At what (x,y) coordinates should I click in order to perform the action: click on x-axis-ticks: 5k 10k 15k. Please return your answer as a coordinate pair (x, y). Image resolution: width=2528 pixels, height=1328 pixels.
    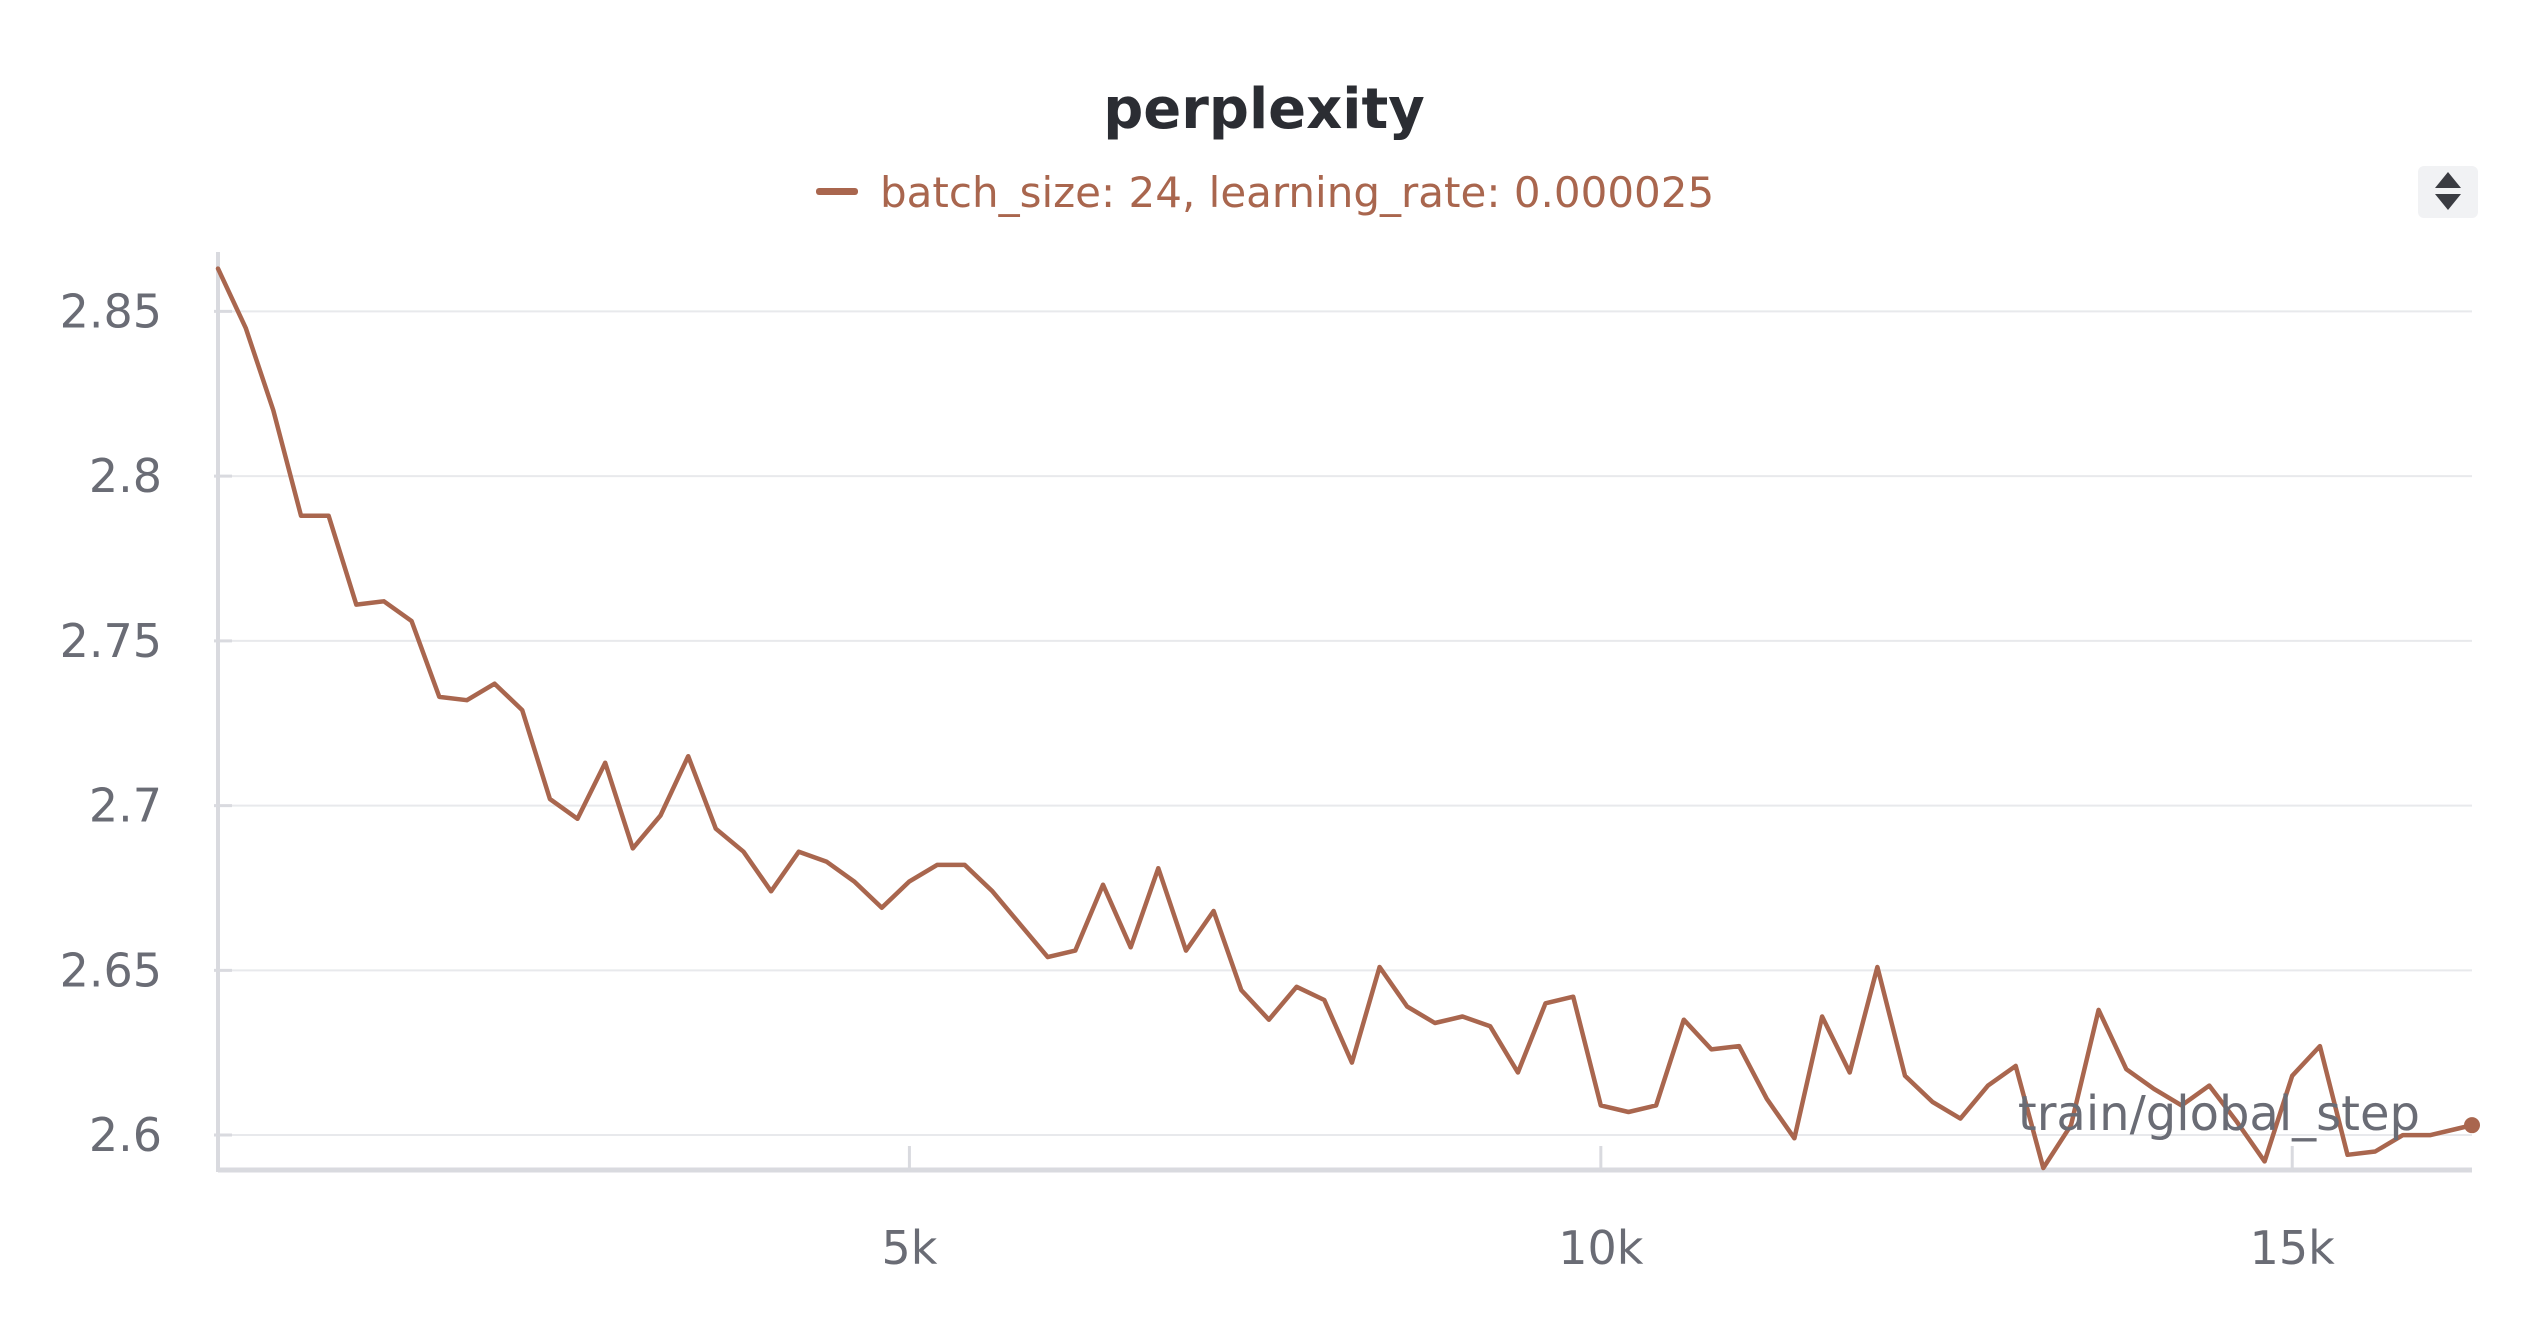
    Looking at the image, I should click on (1608, 1210).